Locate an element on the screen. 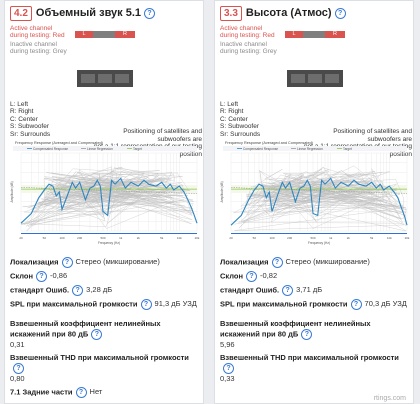  channel-indicator is located at coordinates (104, 34).